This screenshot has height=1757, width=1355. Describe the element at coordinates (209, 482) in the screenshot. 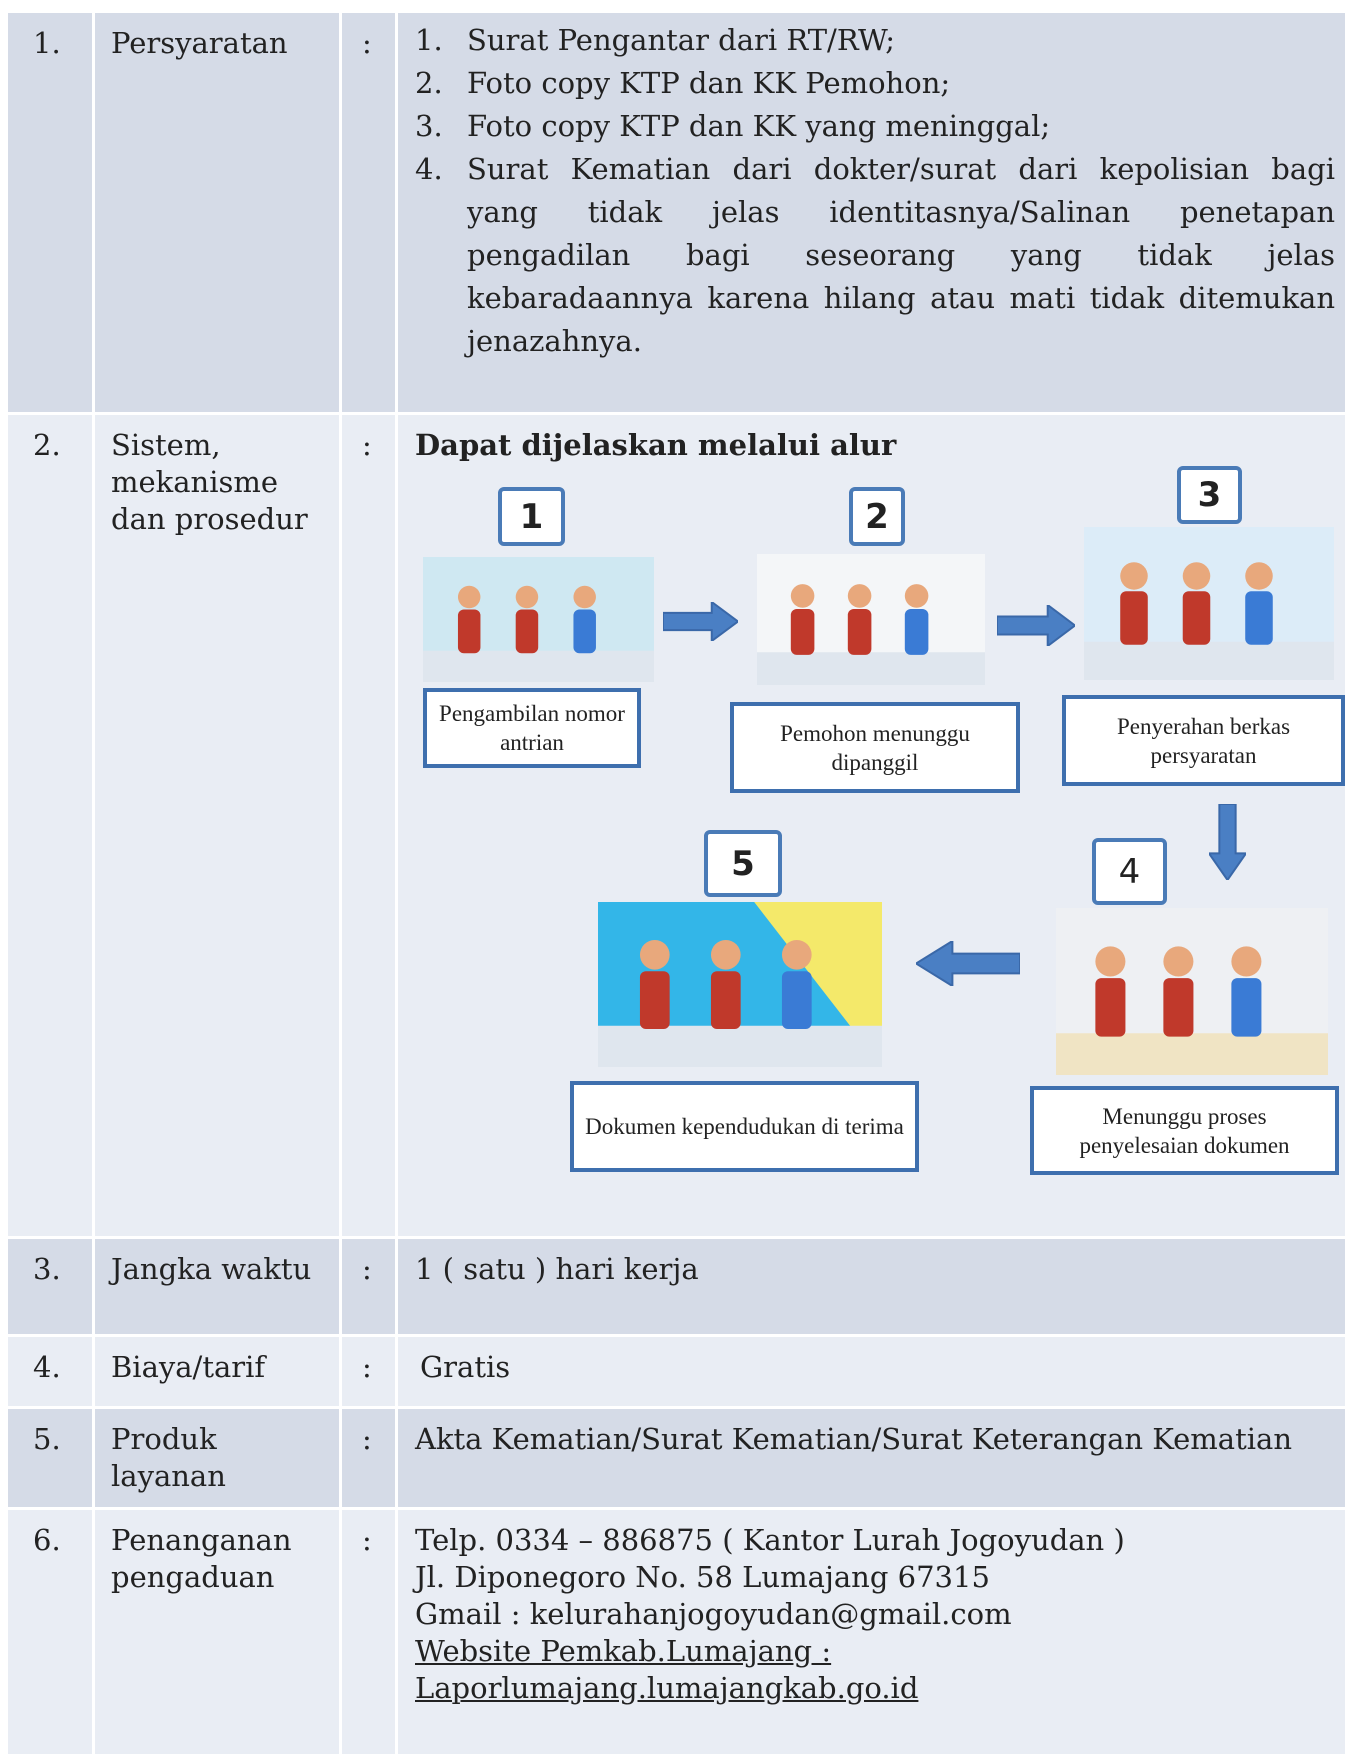

I see `row-label: Sistem, mekanisme dan prosedur` at that location.